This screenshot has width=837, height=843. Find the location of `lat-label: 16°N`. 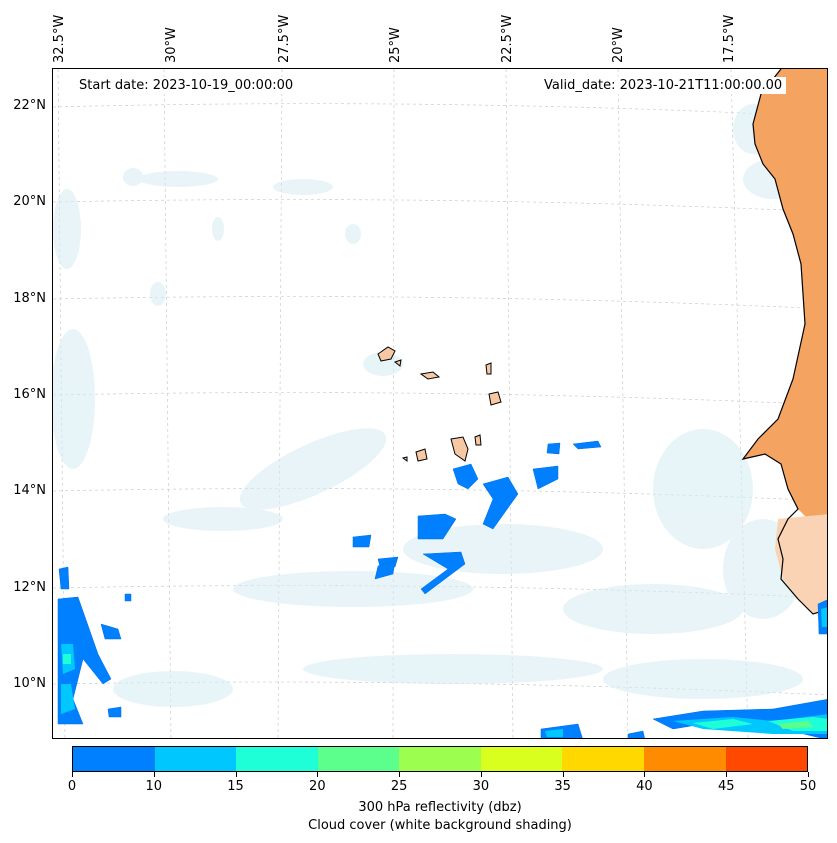

lat-label: 16°N is located at coordinates (29, 394).